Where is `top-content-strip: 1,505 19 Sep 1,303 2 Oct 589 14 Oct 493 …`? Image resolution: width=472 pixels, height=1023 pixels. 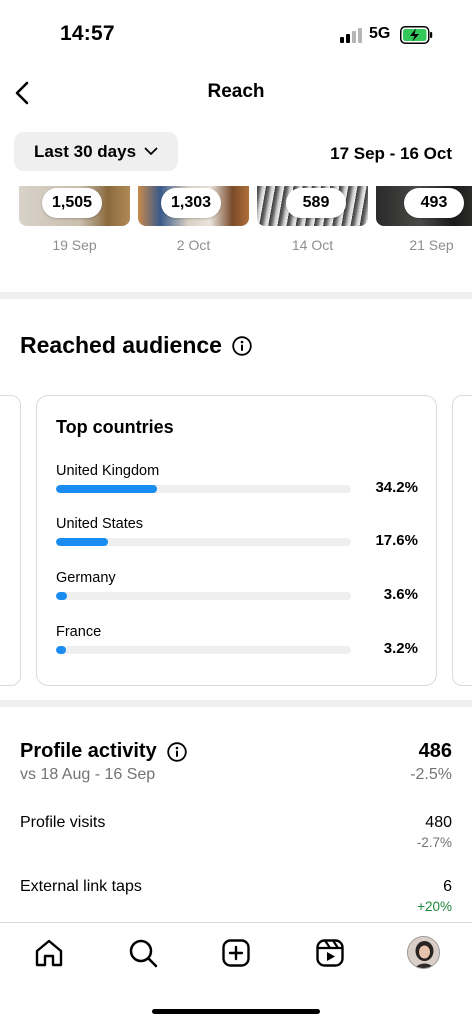 top-content-strip: 1,505 19 Sep 1,303 2 Oct 589 14 Oct 493 … is located at coordinates (236, 221).